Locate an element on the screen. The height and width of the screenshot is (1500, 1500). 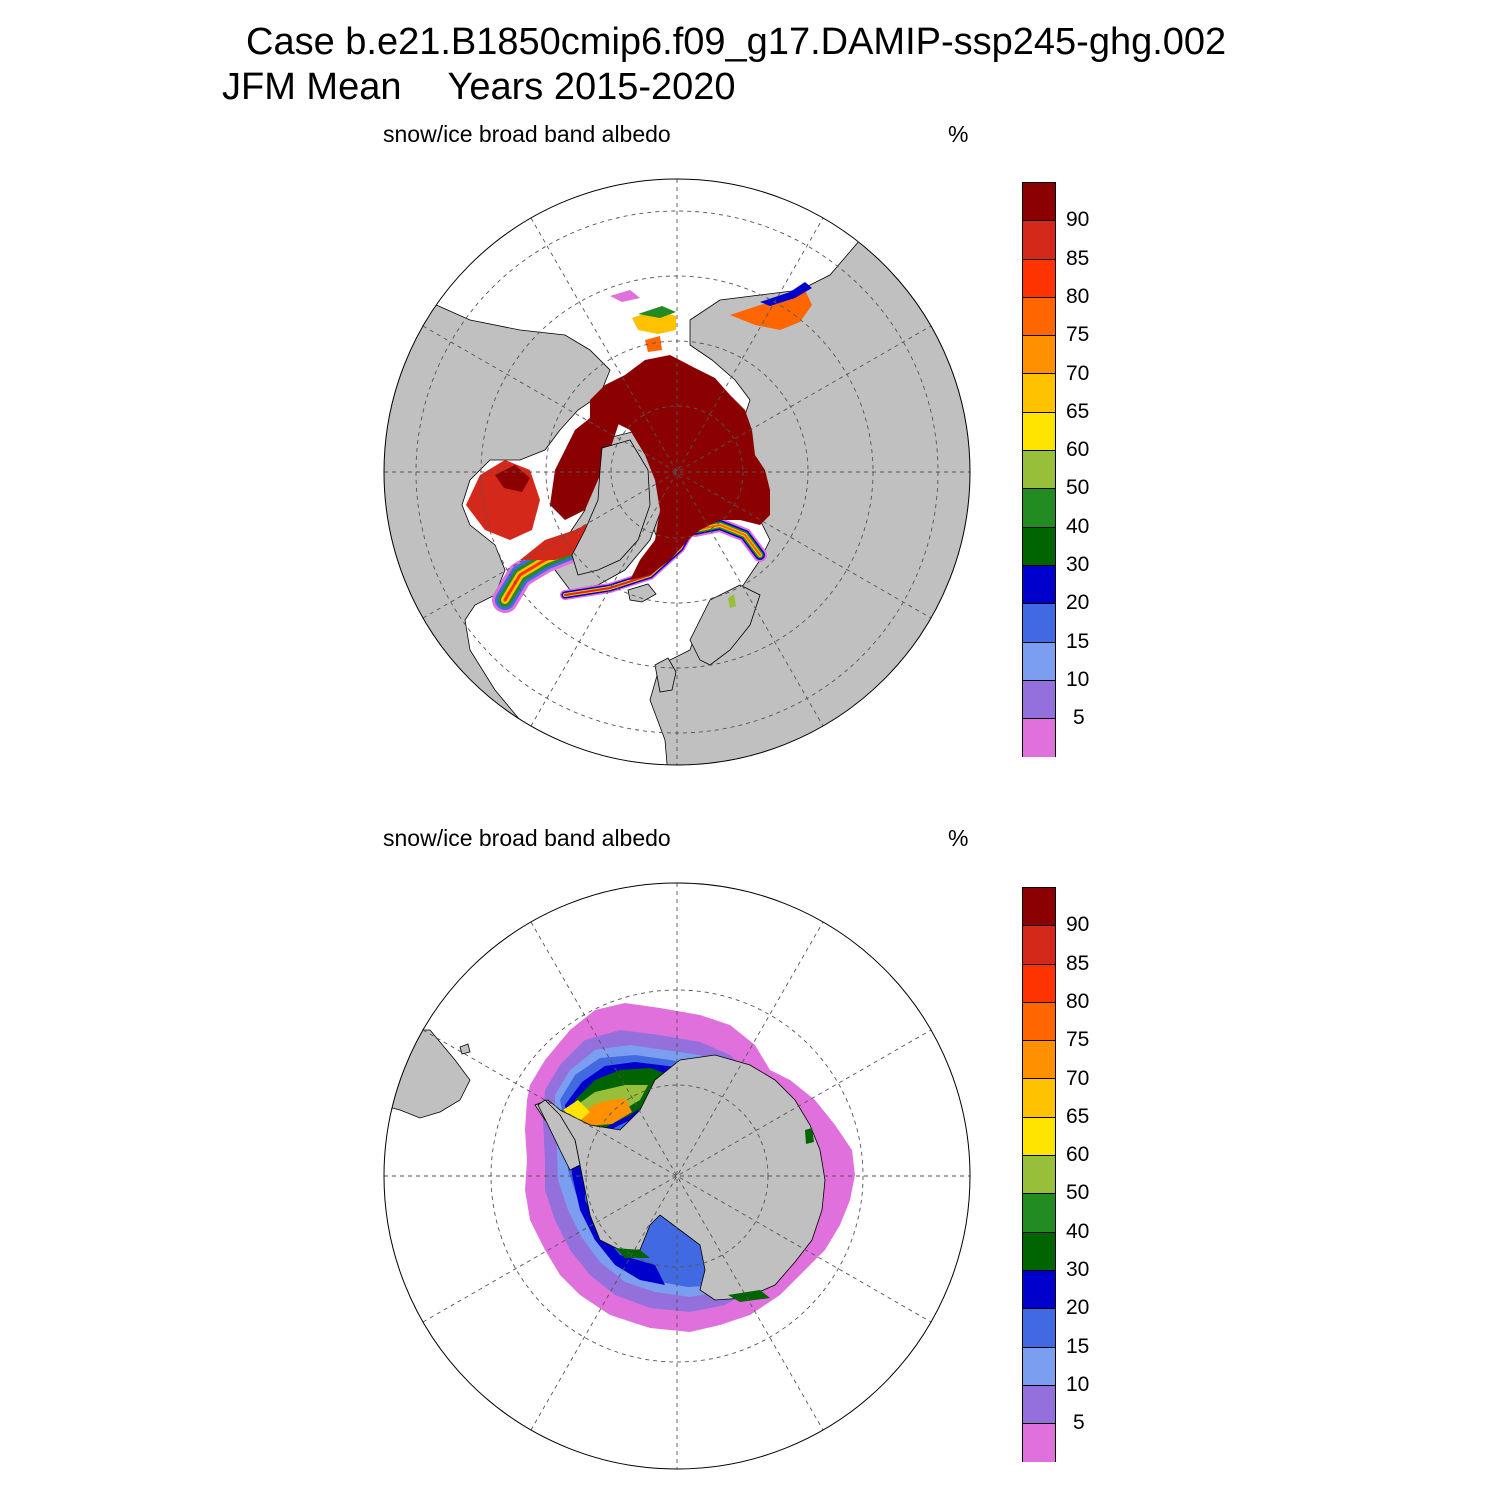
weddell-sea-ice-core is located at coordinates (603, 1112).